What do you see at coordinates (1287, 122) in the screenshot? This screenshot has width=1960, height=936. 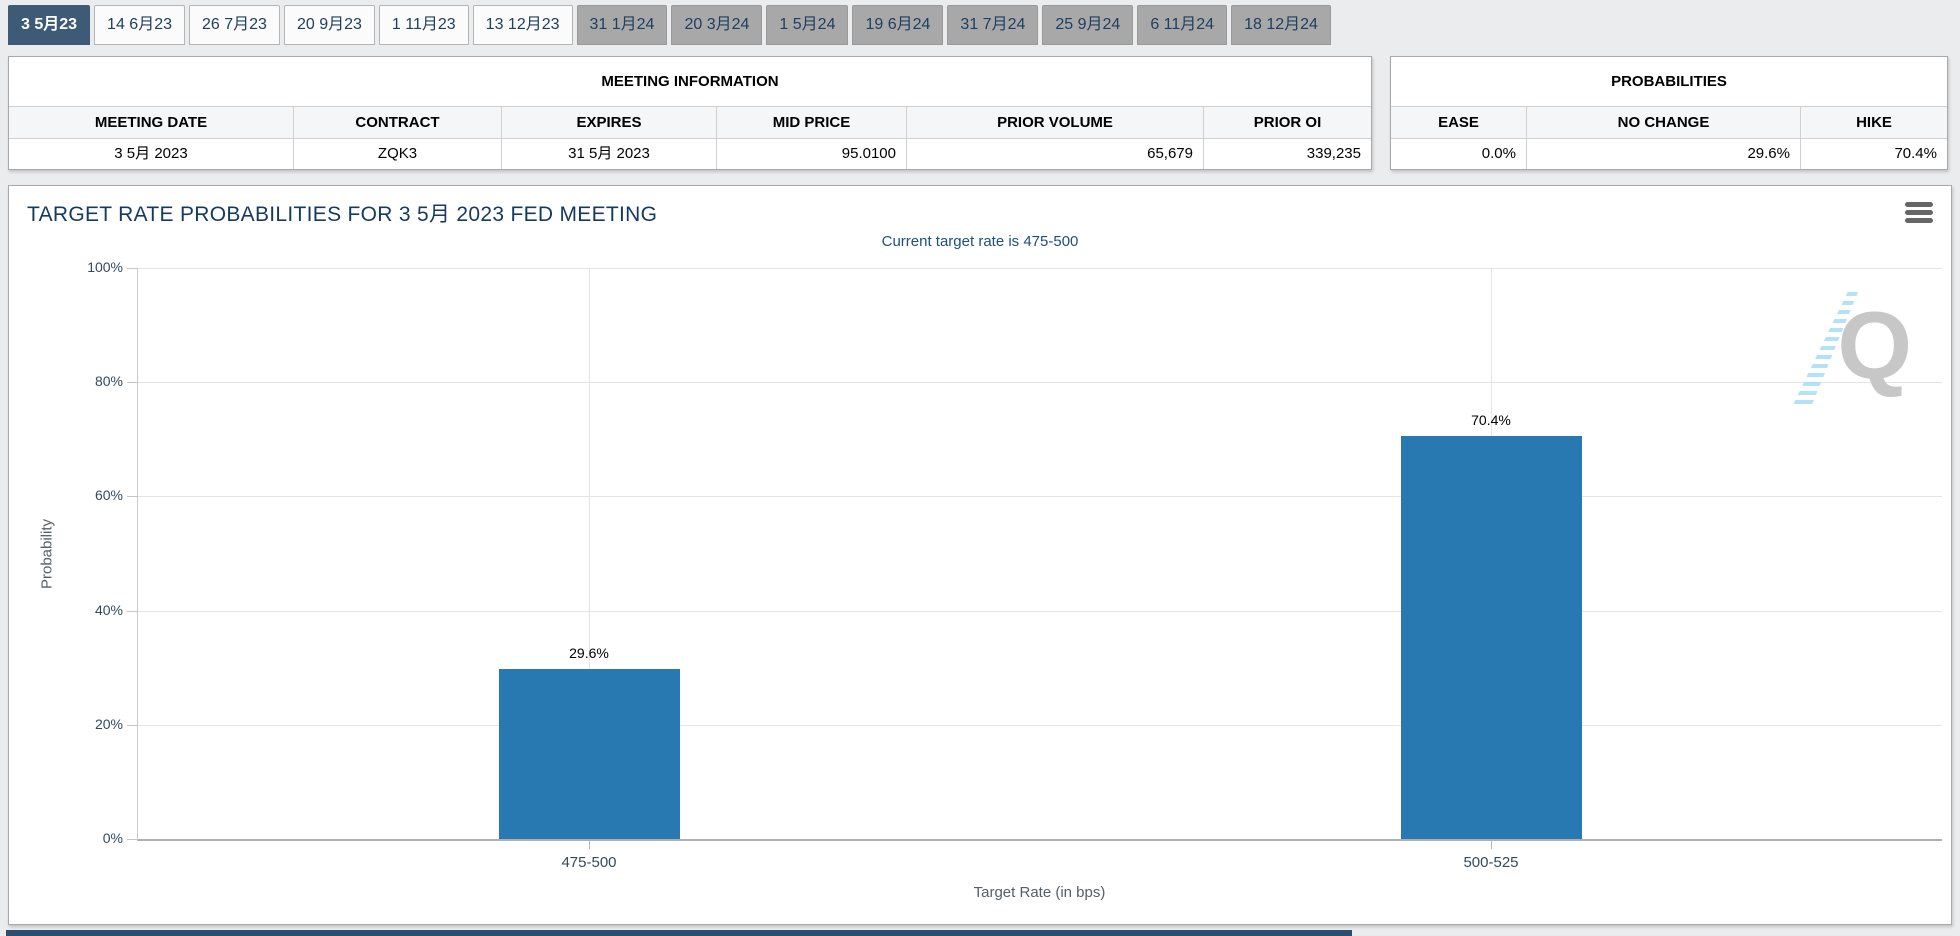 I see `col-header-prior-oi: PRIOR OI` at bounding box center [1287, 122].